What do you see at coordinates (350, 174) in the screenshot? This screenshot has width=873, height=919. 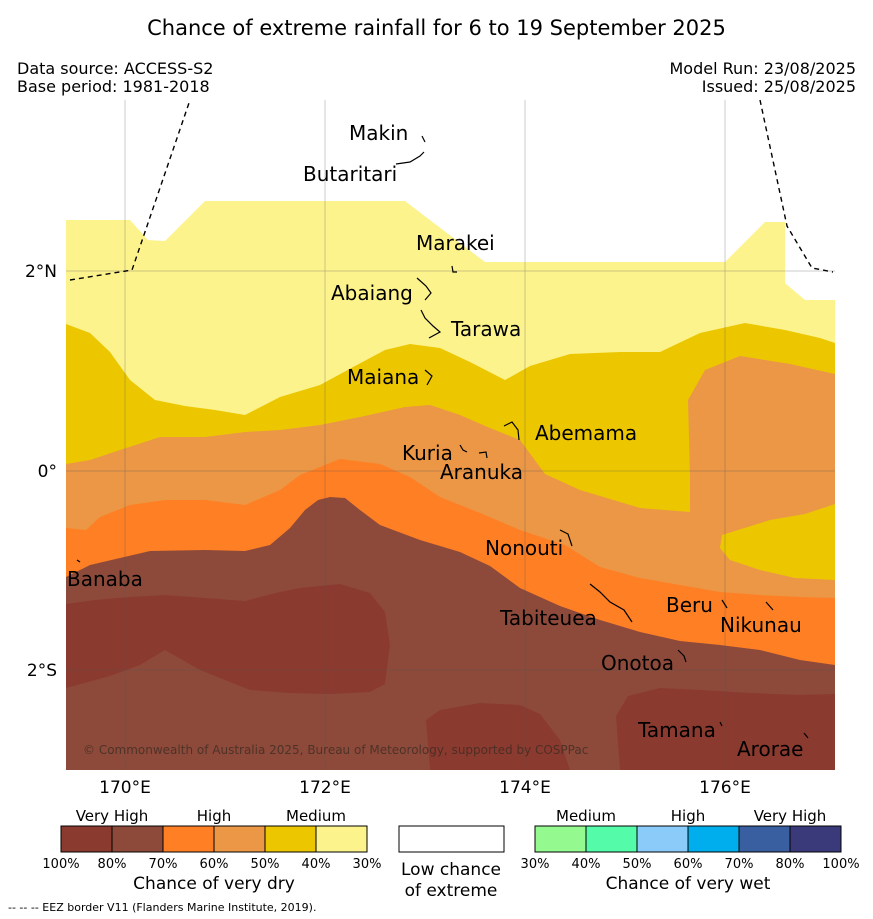 I see `place-label-butaritari: Butaritari` at bounding box center [350, 174].